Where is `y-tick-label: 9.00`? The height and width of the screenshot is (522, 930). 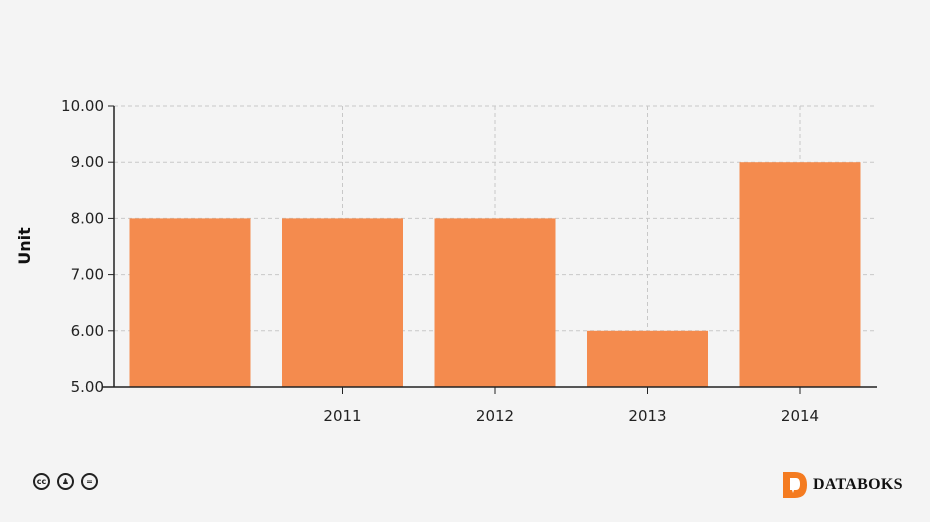
y-tick-label: 9.00 is located at coordinates (87, 162).